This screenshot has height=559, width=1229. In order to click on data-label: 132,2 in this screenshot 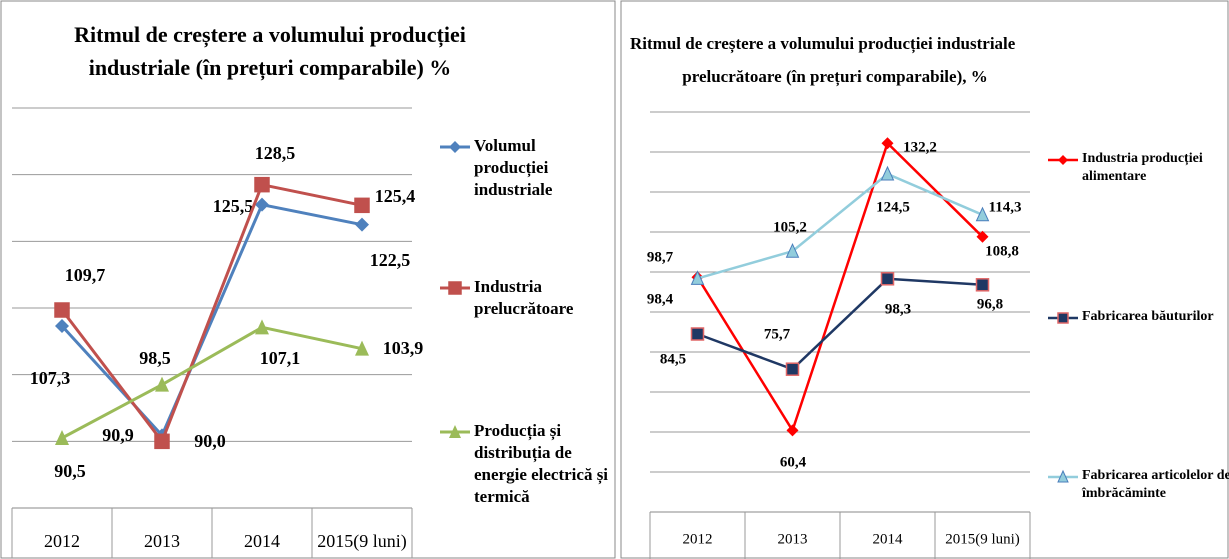, I will do `click(920, 147)`.